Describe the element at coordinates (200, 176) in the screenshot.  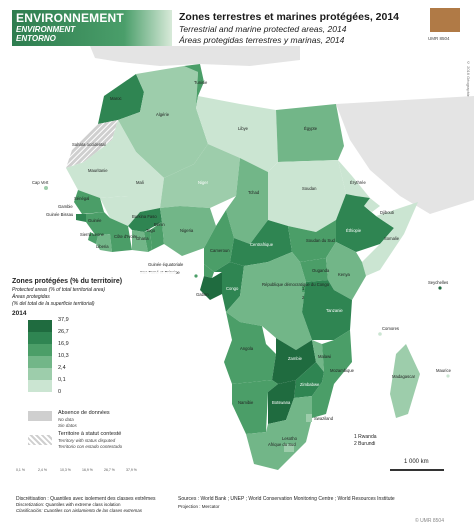
I see `niger-shape` at that location.